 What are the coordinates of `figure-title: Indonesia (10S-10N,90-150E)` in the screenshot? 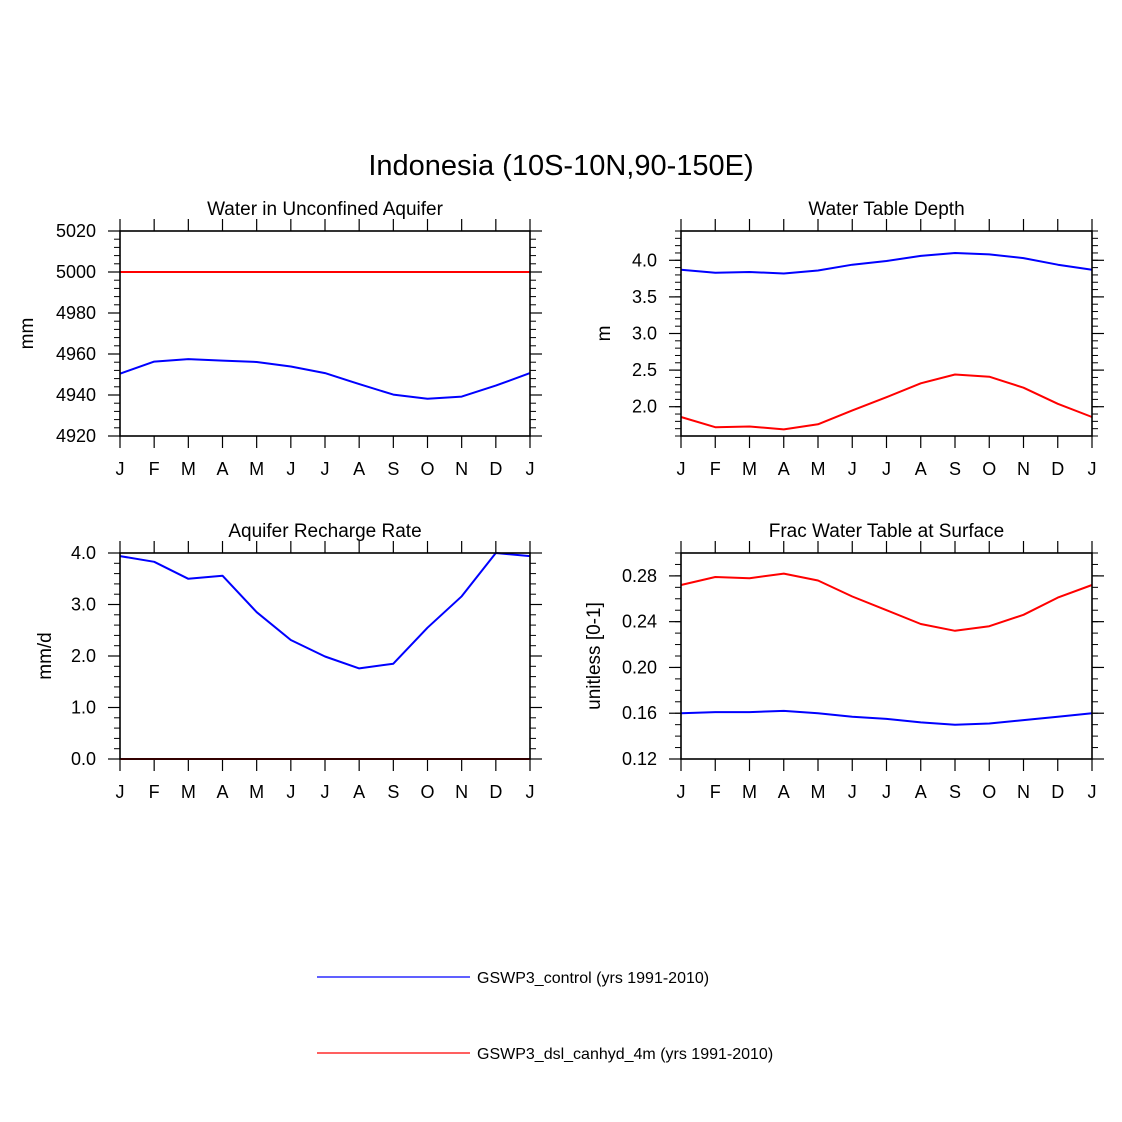 It's located at (560, 166).